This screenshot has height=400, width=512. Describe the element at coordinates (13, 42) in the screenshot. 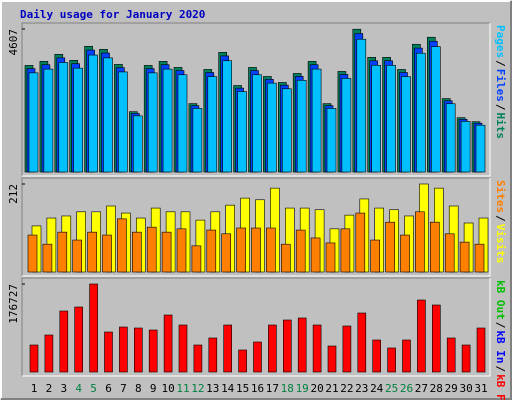

I see `y-tick-label: 4607` at that location.